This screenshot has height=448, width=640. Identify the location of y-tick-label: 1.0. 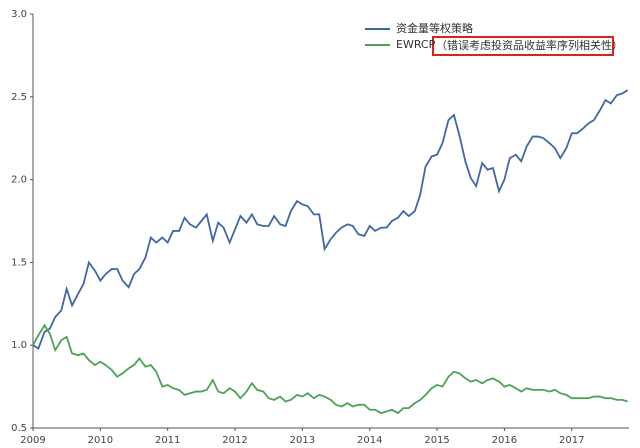
(19, 345).